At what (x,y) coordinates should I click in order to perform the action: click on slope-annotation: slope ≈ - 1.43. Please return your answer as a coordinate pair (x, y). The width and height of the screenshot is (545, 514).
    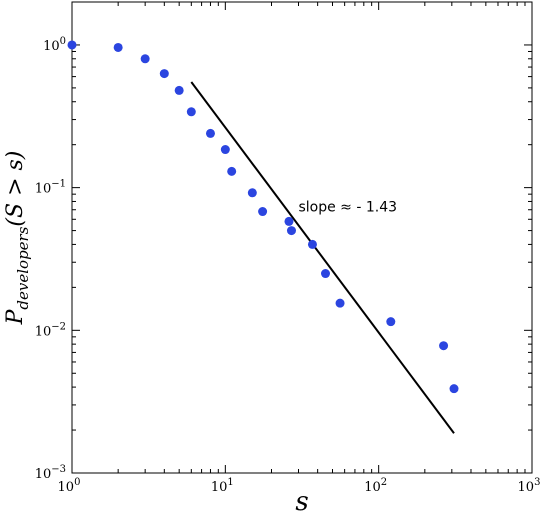
    Looking at the image, I should click on (347, 208).